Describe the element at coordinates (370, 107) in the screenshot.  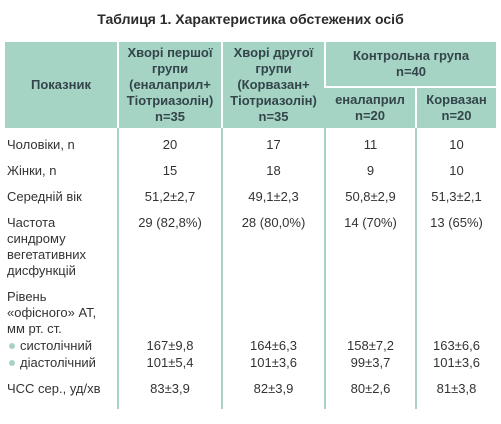
I see `header-control-enalapril: еналаприл n=20` at that location.